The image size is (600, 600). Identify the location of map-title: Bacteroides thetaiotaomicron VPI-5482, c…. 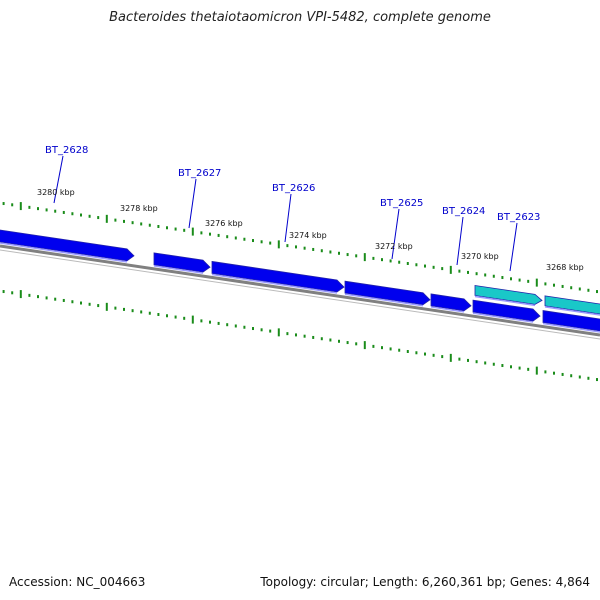
(300, 17).